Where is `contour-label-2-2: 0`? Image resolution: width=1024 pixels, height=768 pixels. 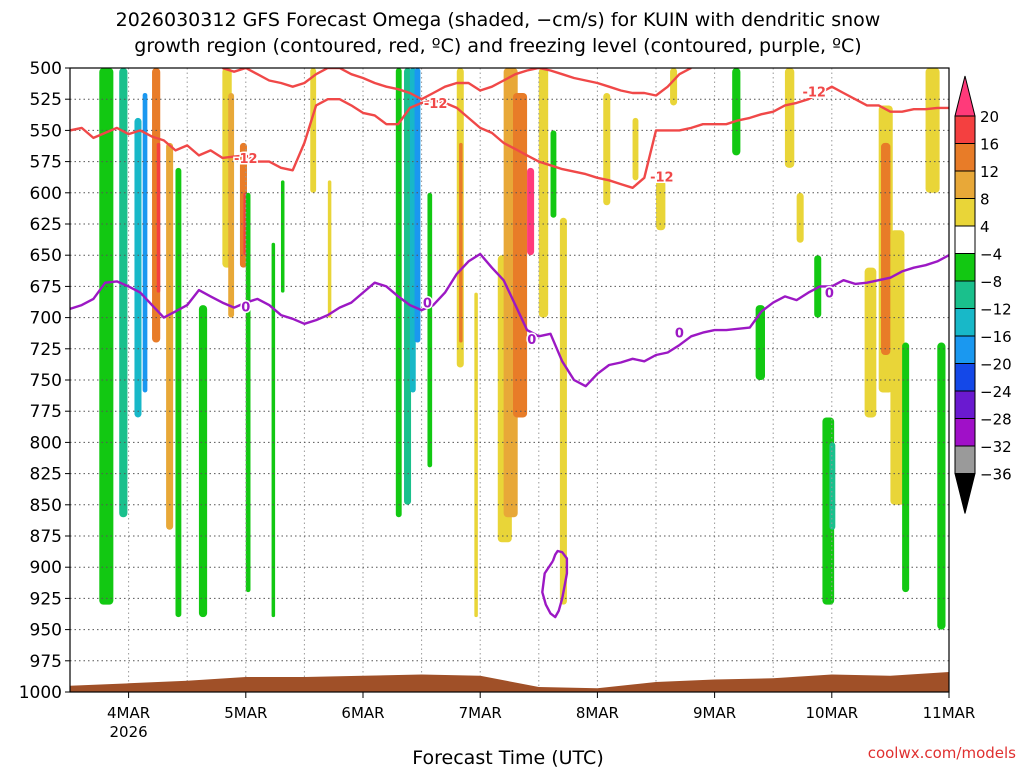
contour-label-2-2: 0 is located at coordinates (531, 340).